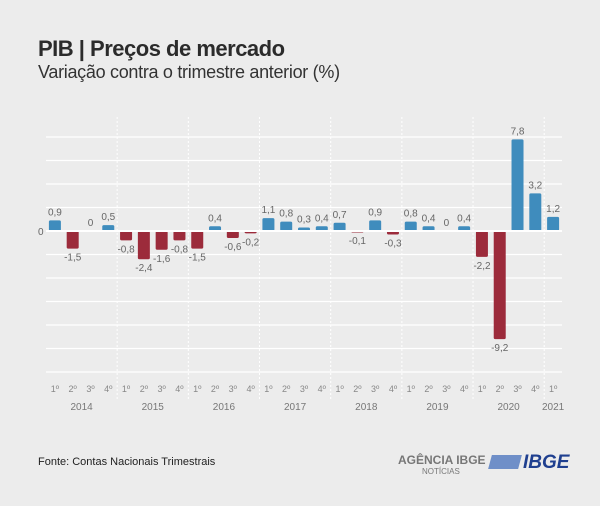 The width and height of the screenshot is (600, 506). Describe the element at coordinates (528, 463) in the screenshot. I see `ibge-logo: IBGE` at that location.